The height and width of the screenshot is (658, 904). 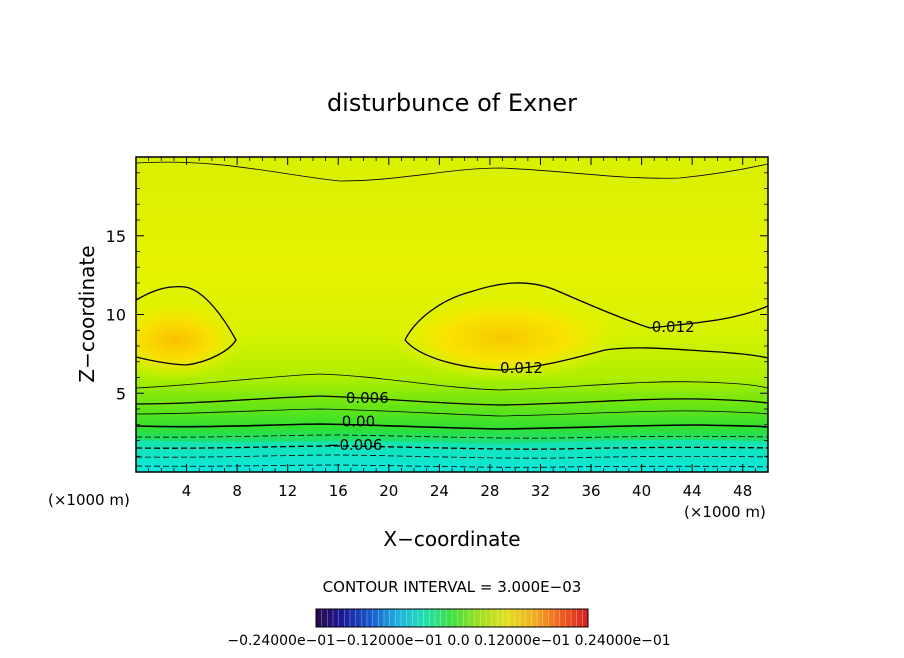 What do you see at coordinates (116, 236) in the screenshot?
I see `y-tick-label: 15` at bounding box center [116, 236].